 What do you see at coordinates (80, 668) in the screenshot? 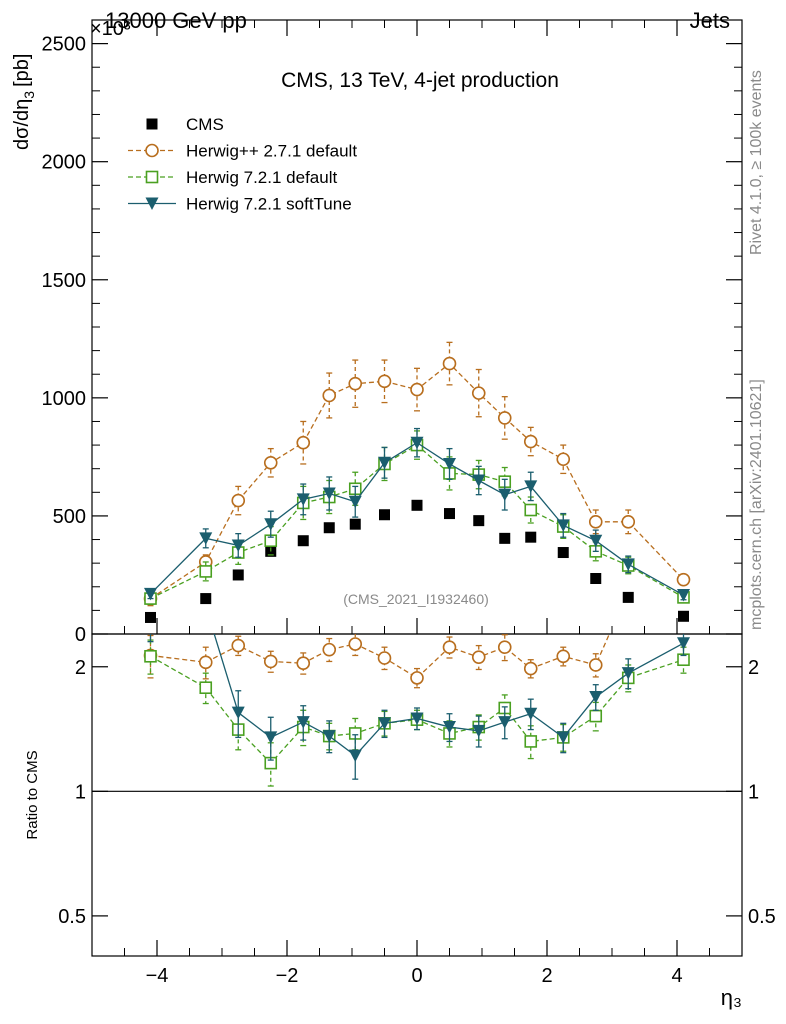
I see `ratio-y-tick-label: 2` at bounding box center [80, 668].